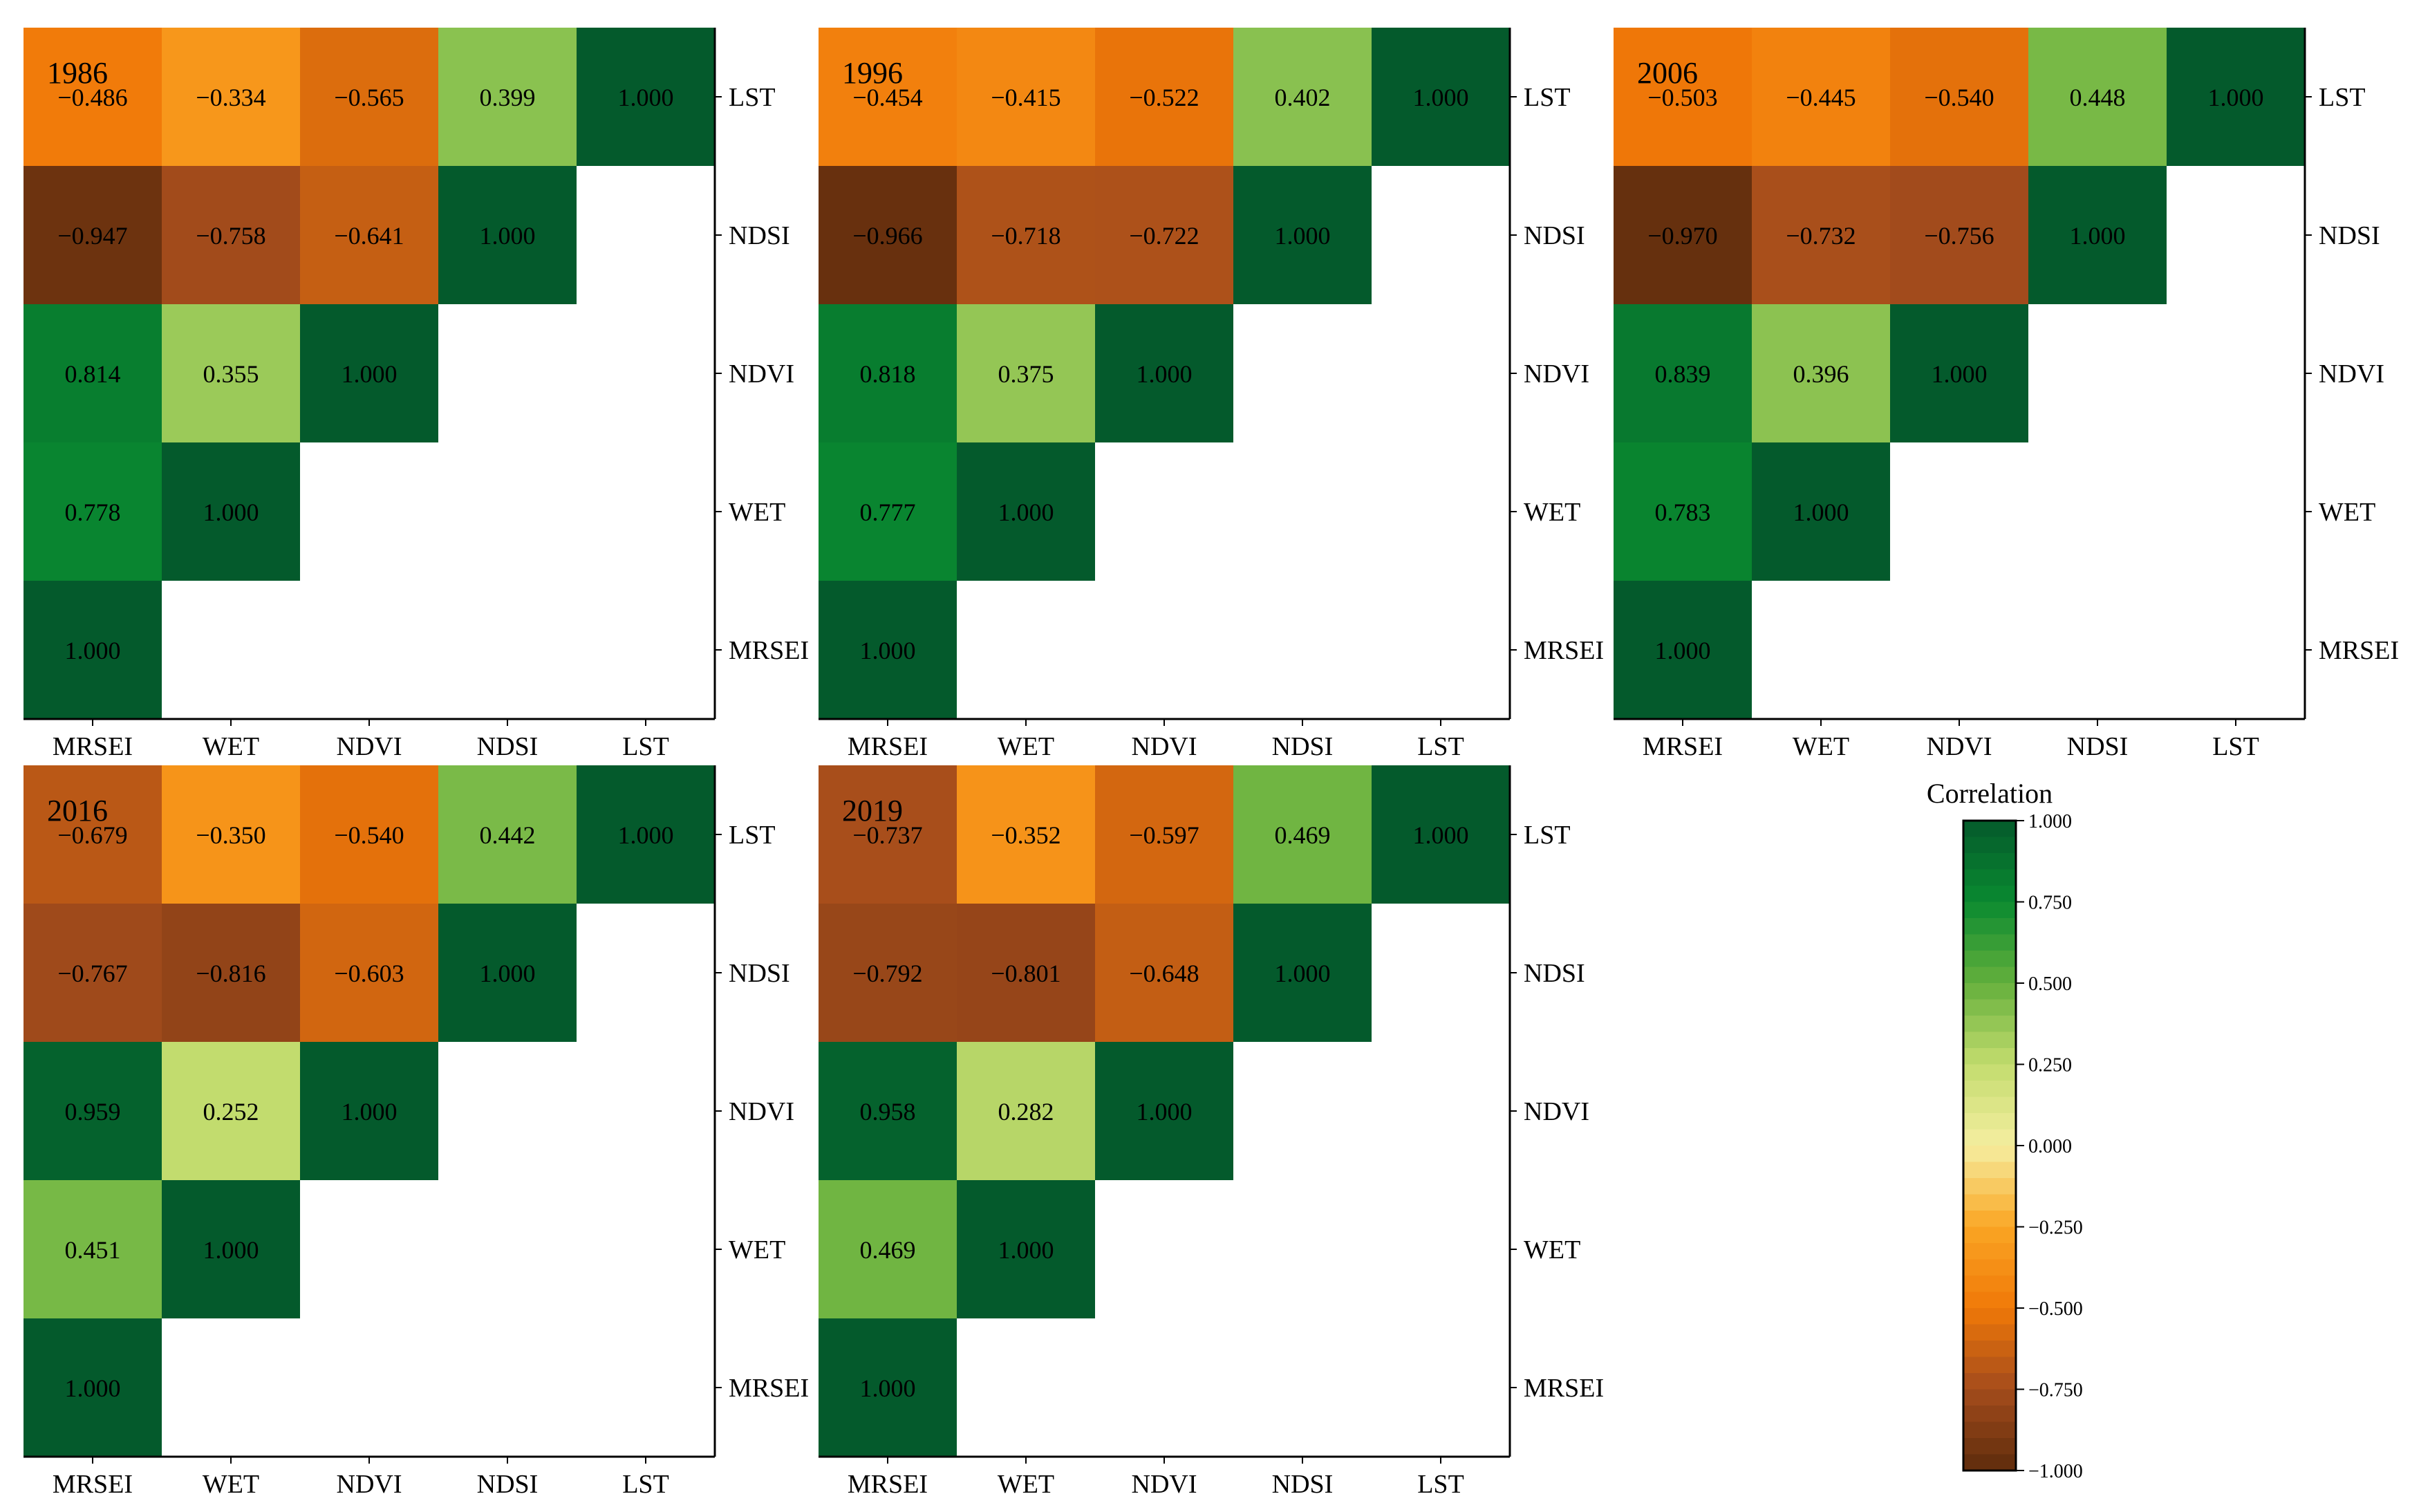 The width and height of the screenshot is (2430, 1512). What do you see at coordinates (2050, 1146) in the screenshot?
I see `colorbar-tick-label: 0.000` at bounding box center [2050, 1146].